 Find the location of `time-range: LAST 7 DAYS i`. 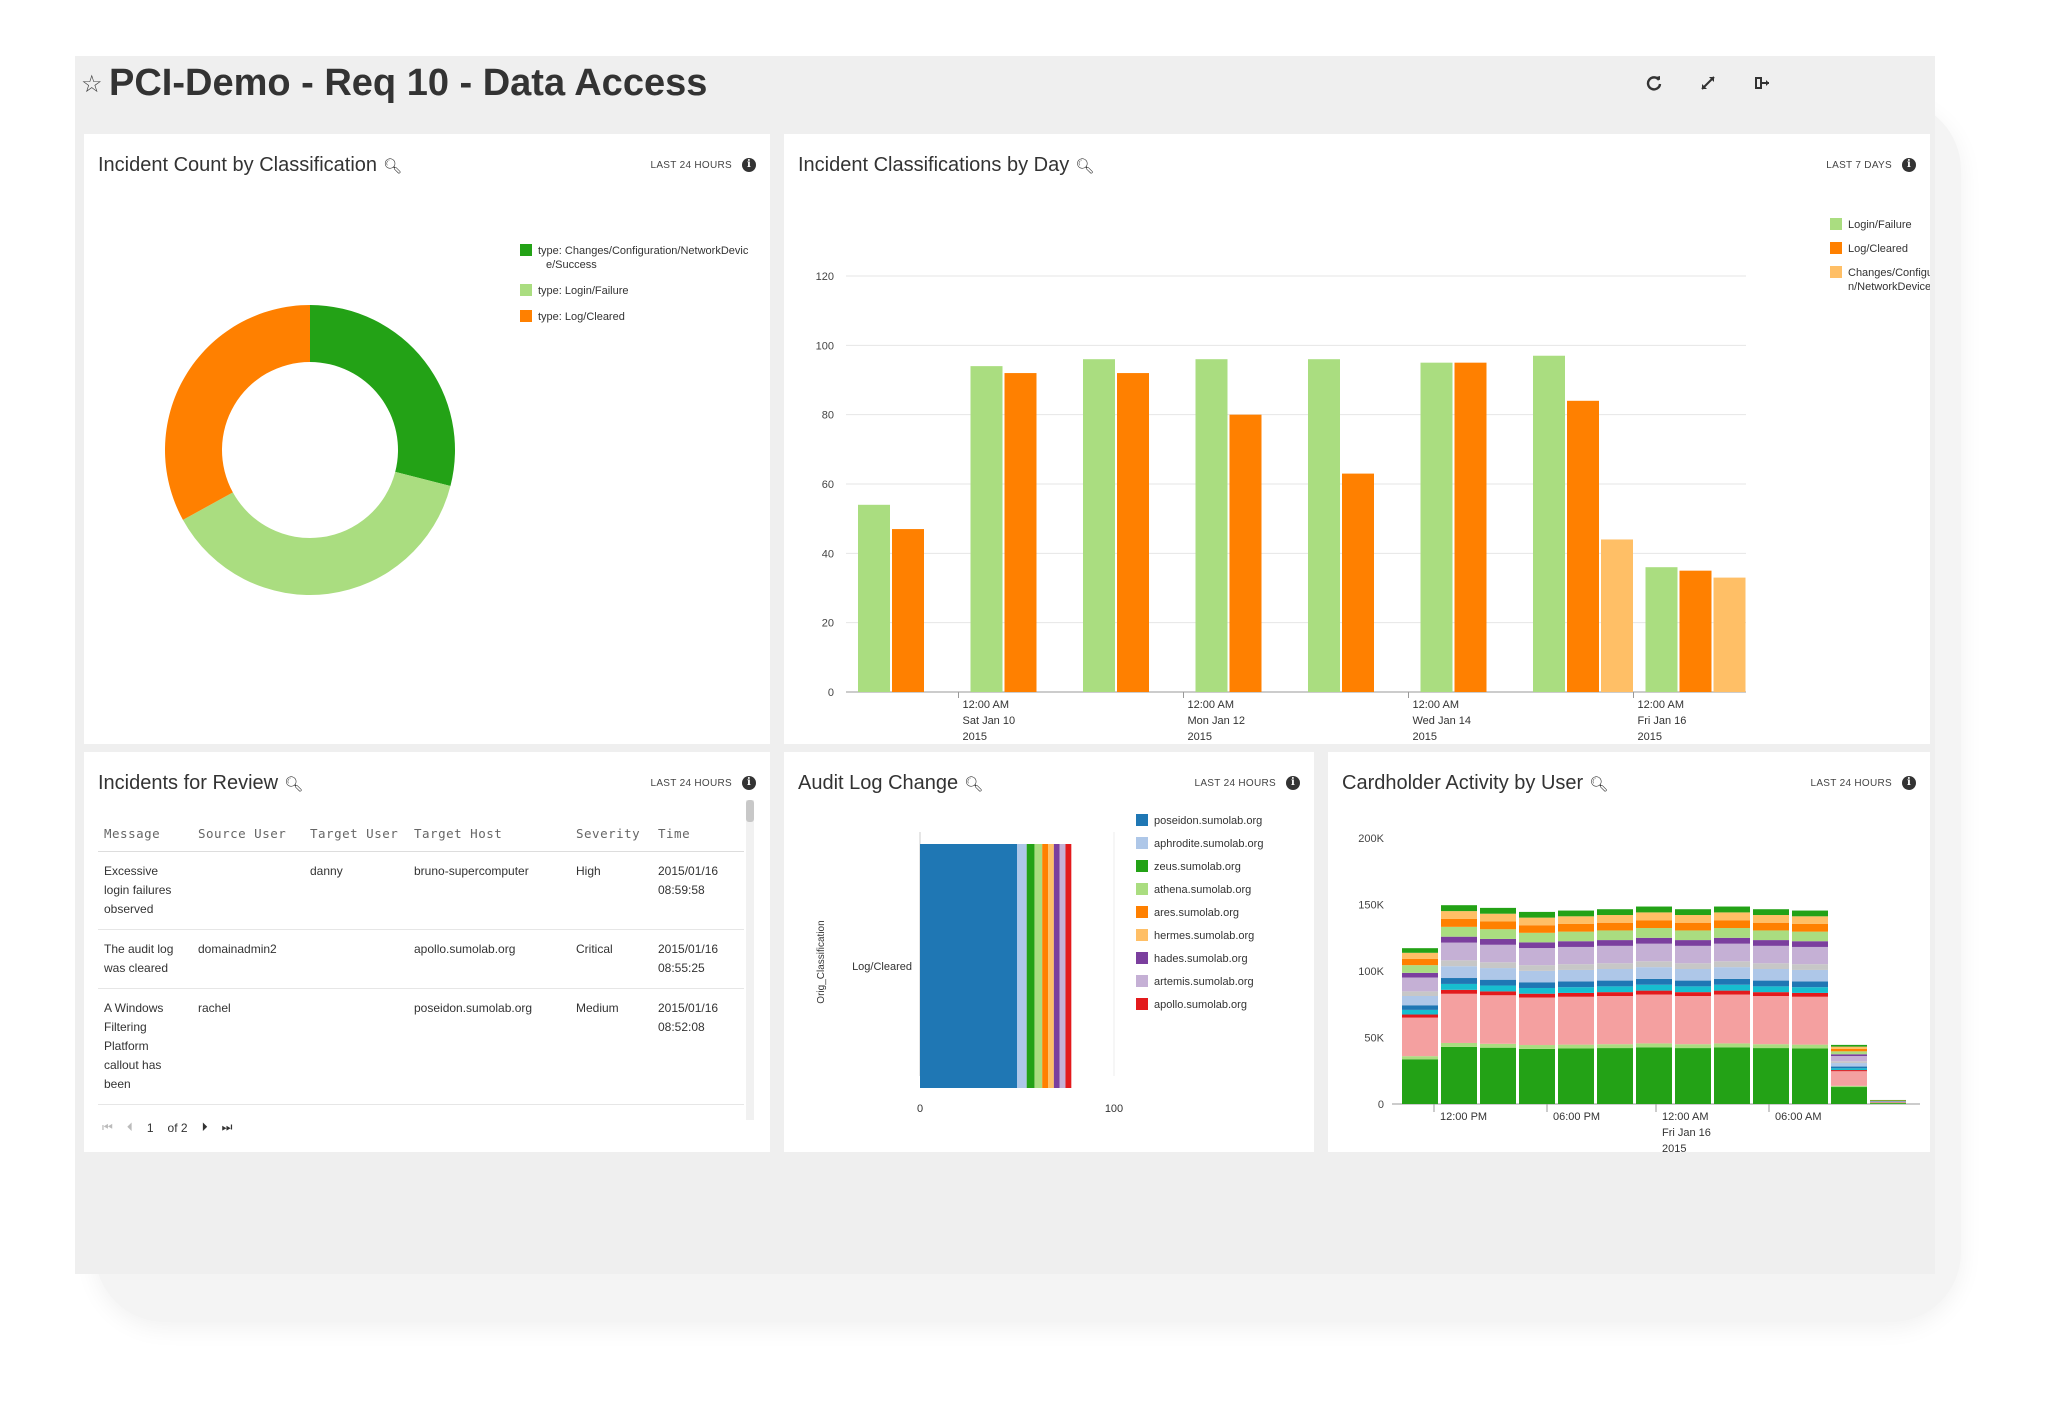

time-range: LAST 7 DAYS i is located at coordinates (1871, 165).